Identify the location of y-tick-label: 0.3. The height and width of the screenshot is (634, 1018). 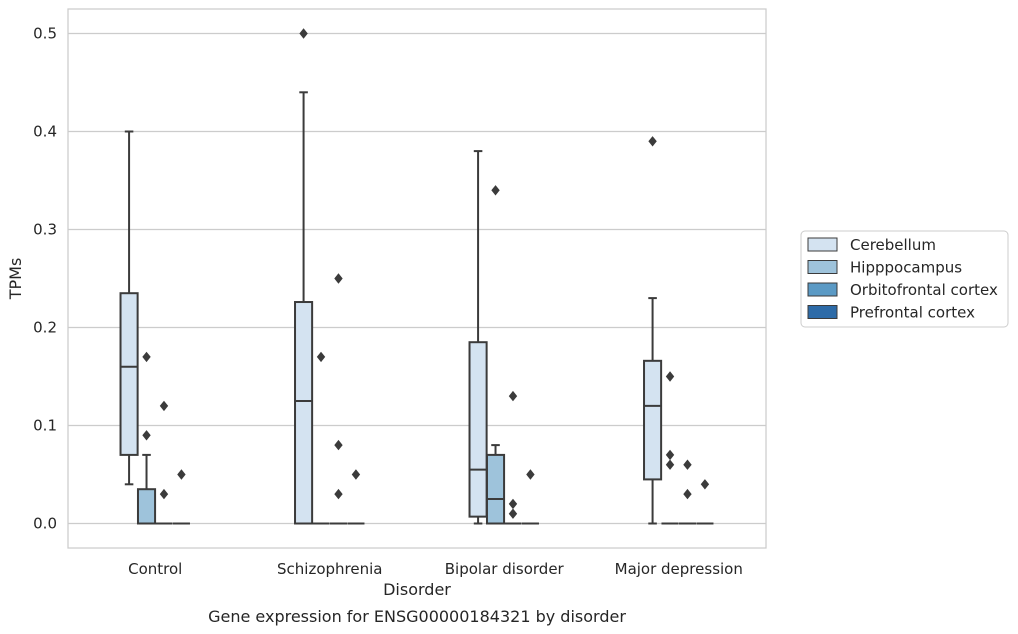
(45, 230).